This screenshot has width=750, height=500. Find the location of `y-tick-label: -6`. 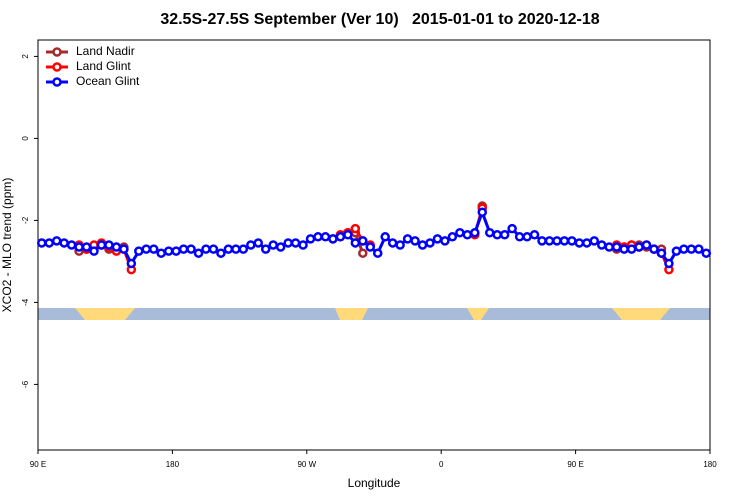

y-tick-label: -6 is located at coordinates (25, 384).